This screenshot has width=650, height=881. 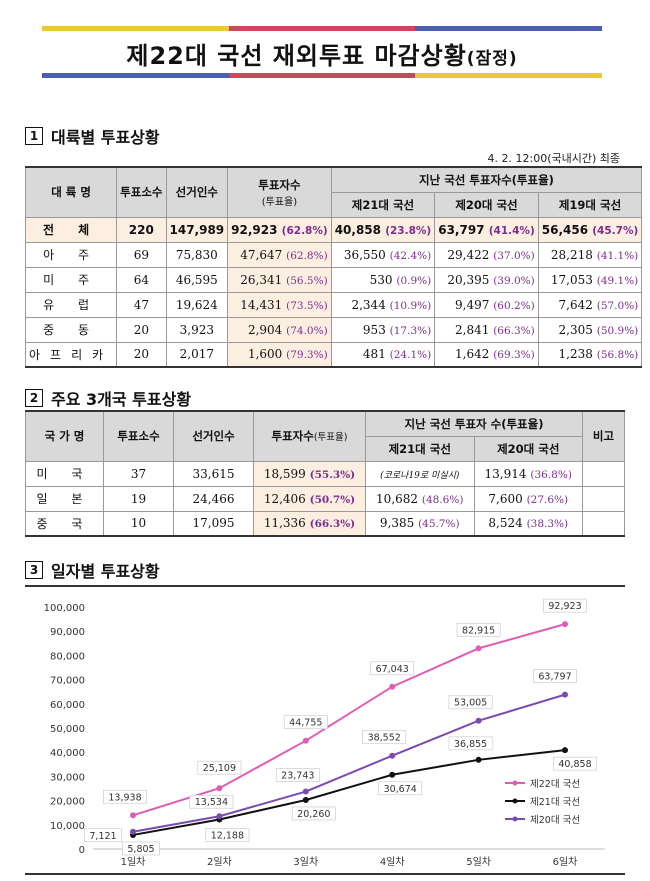 What do you see at coordinates (528, 498) in the screenshot?
I see `cell-e20: 7,600 (27.6%)` at bounding box center [528, 498].